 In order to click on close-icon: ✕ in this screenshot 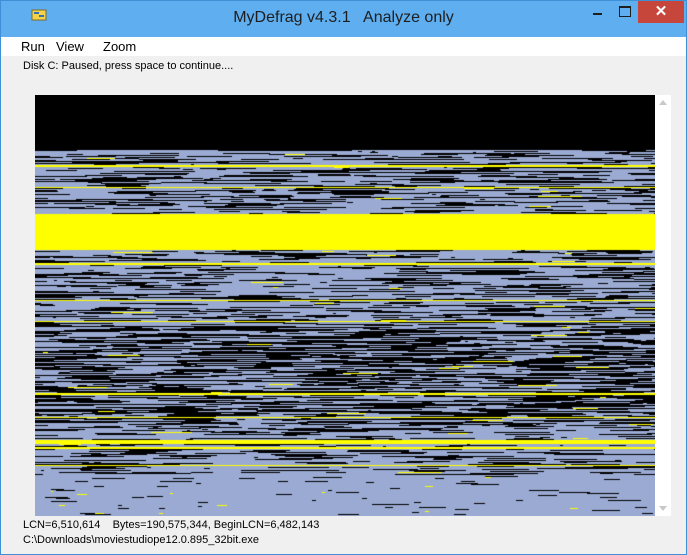, I will do `click(661, 11)`.